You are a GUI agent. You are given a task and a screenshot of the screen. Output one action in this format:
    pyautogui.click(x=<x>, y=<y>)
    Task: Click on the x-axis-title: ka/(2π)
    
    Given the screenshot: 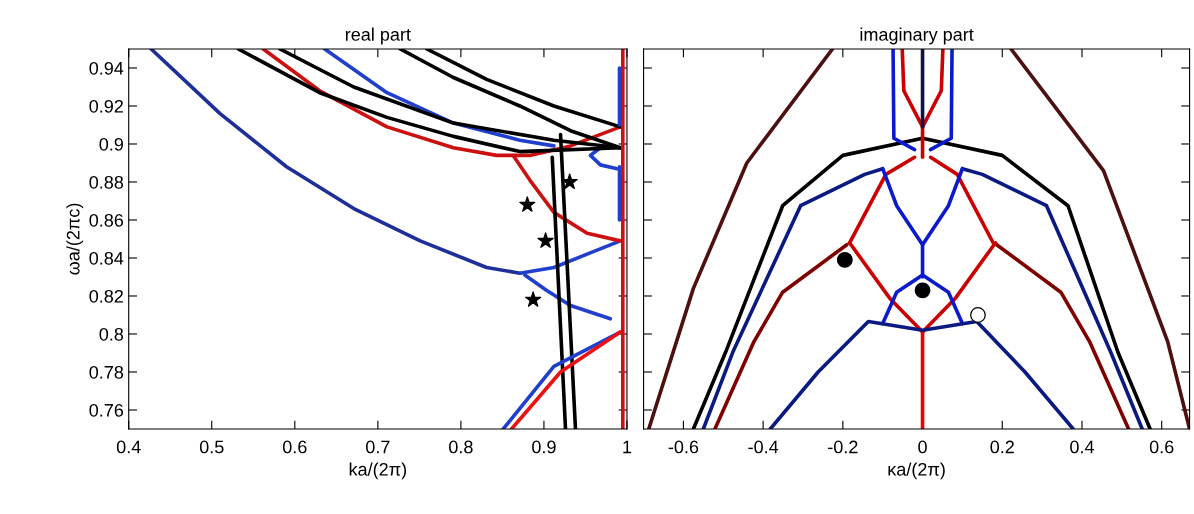 What is the action you would take?
    pyautogui.click(x=378, y=471)
    